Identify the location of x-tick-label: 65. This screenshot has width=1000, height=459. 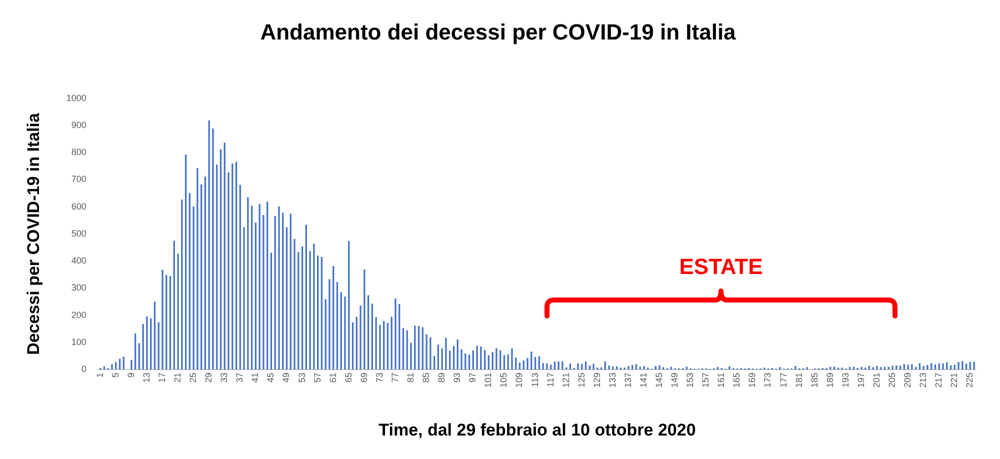
(348, 377).